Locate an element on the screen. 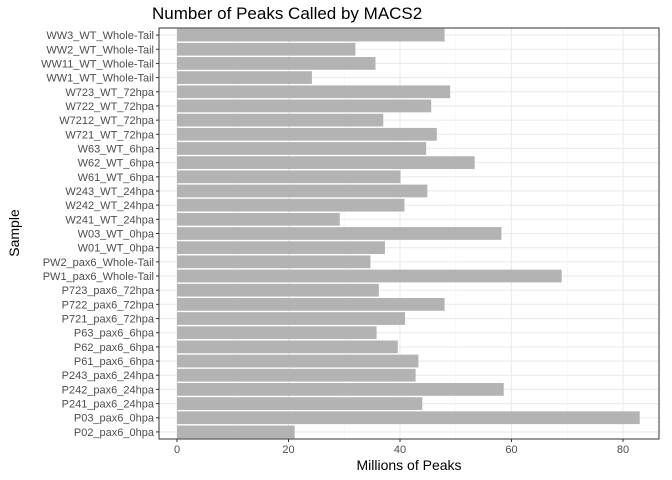 This screenshot has height=480, width=672. y-tick-label: P02_pax6_0hpa is located at coordinates (114, 433).